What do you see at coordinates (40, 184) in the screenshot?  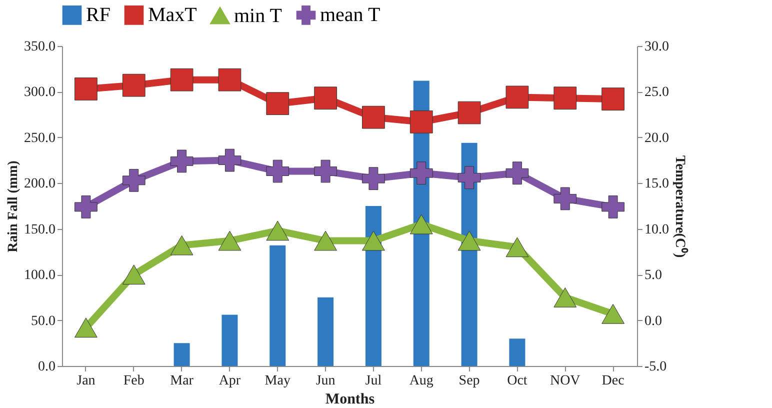 I see `y-tick-label: 200.0` at bounding box center [40, 184].